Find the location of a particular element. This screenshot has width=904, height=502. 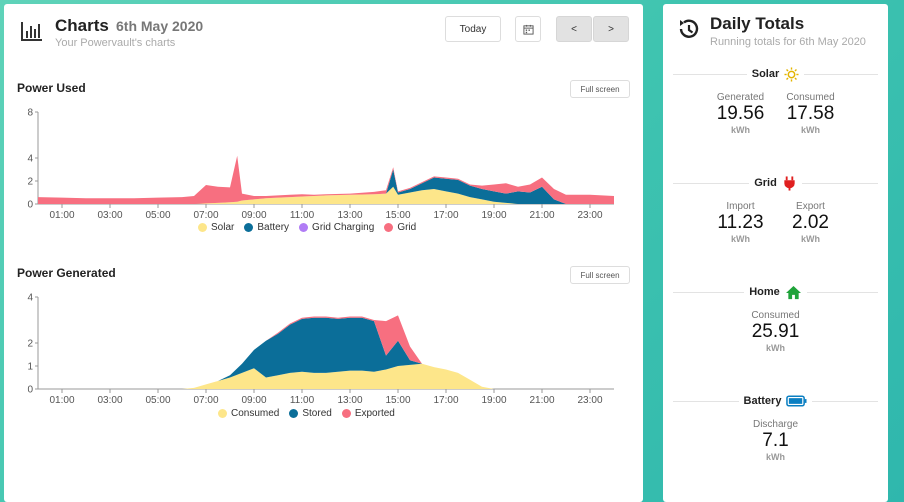

power-generated-x-tick-label: 15:00 is located at coordinates (397, 400).